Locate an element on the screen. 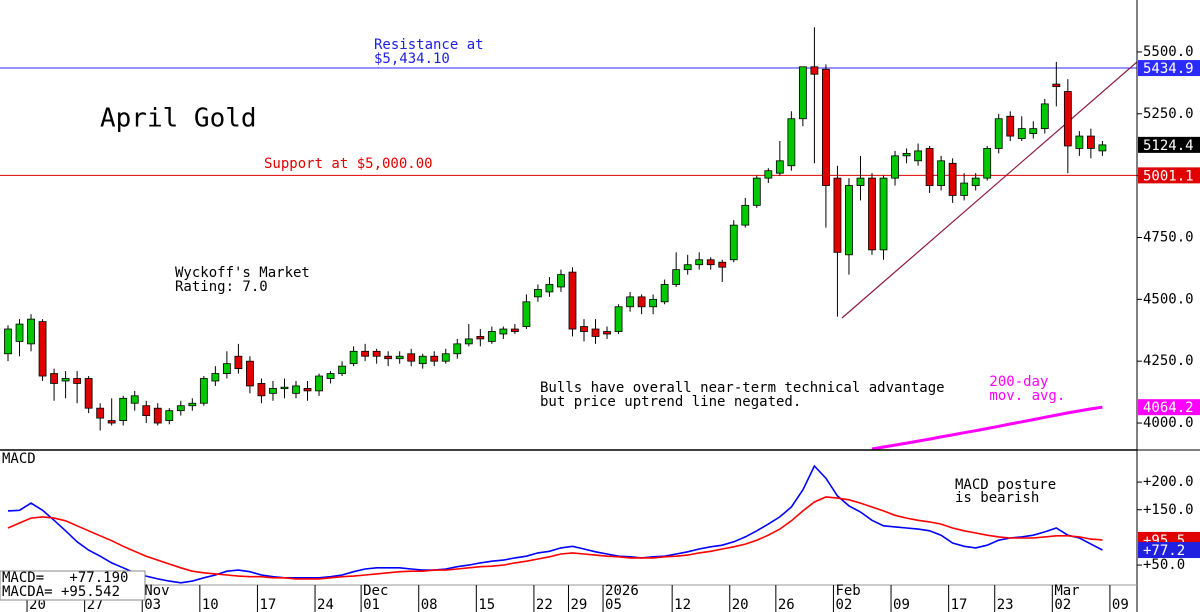 Image resolution: width=1200 pixels, height=612 pixels. x-tick-label: 22 is located at coordinates (544, 604).